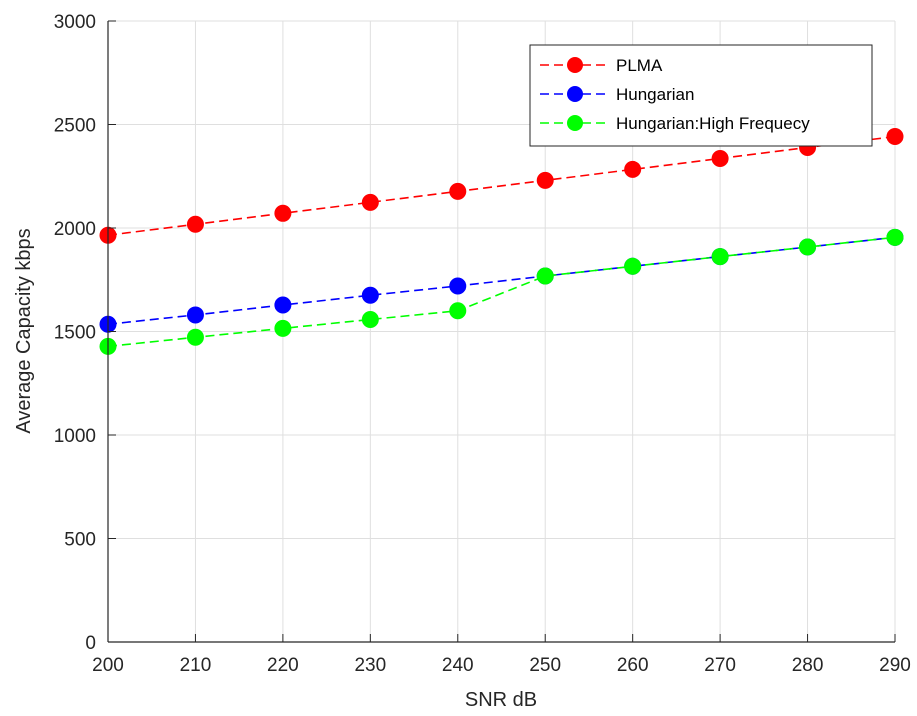 The height and width of the screenshot is (716, 917). I want to click on y-tick-label: 2000, so click(75, 229).